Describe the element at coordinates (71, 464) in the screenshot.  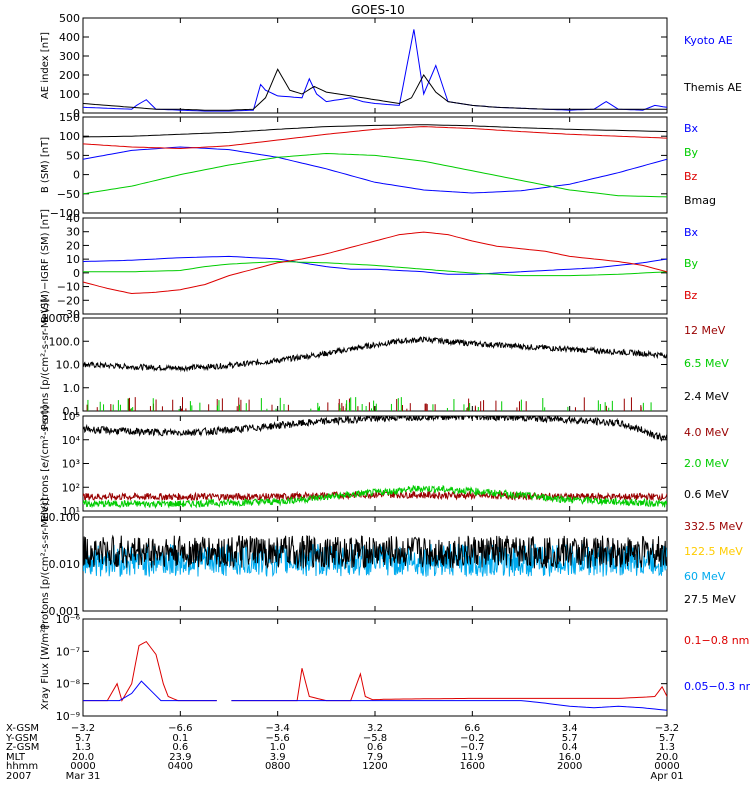
I see `y-tick-label: 10³` at that location.